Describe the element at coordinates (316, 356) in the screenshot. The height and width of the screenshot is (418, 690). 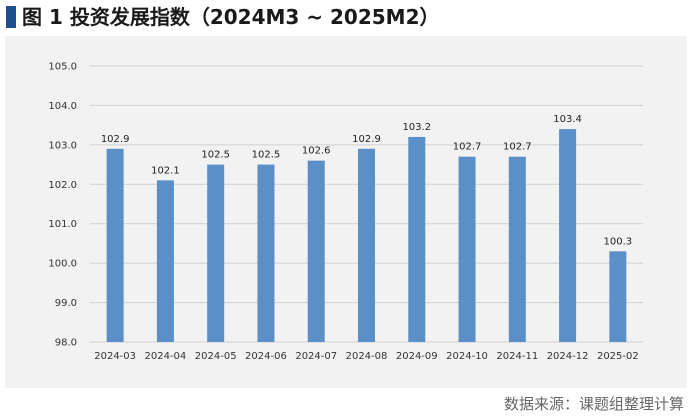
I see `x-tick-label: 2024-07` at that location.